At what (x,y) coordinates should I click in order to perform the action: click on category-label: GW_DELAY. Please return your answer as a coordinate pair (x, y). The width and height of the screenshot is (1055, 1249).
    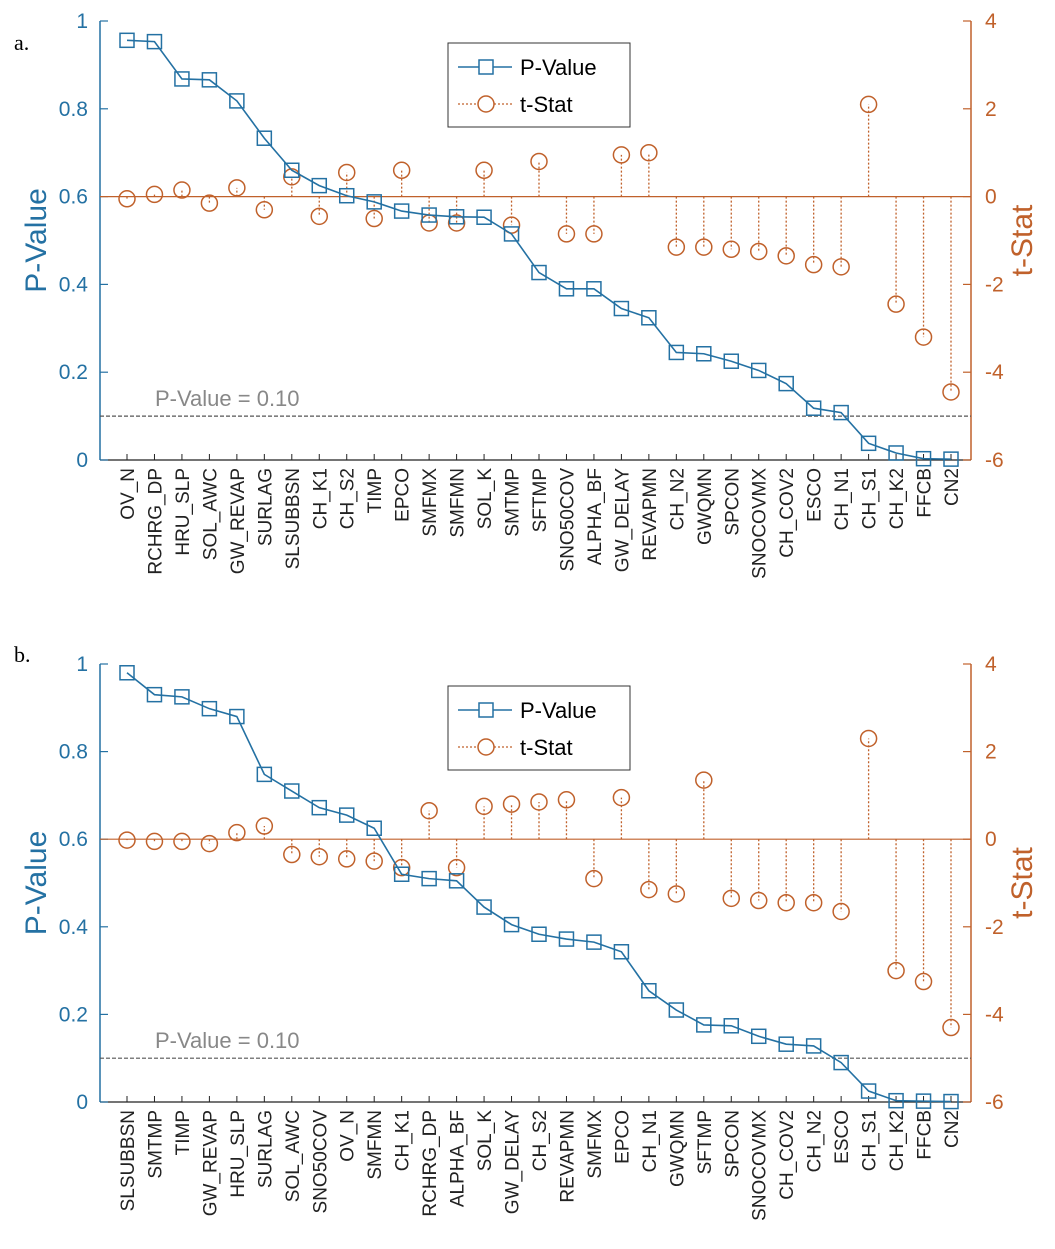
    Looking at the image, I should click on (513, 1162).